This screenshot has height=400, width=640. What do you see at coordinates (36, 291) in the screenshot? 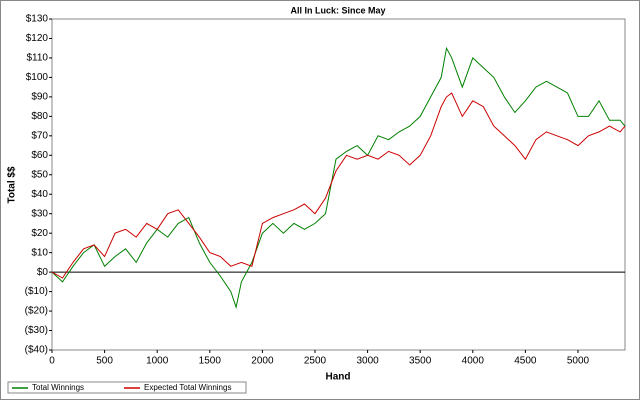
I see `y-tick-label: ($10)` at bounding box center [36, 291].